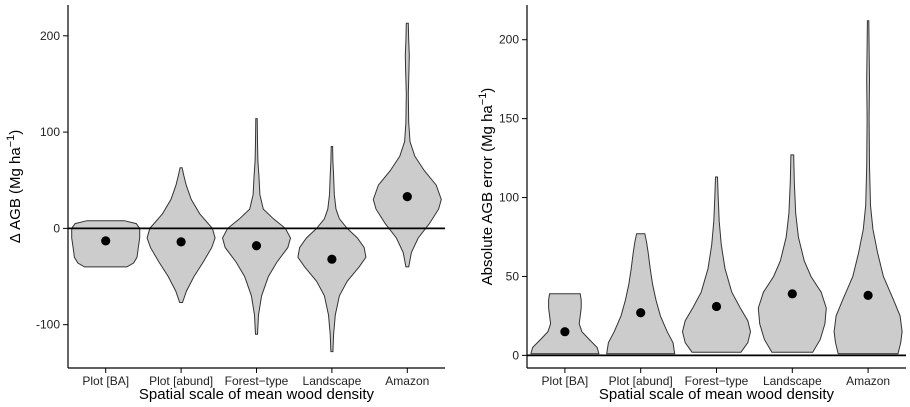 The height and width of the screenshot is (407, 910). Describe the element at coordinates (50, 36) in the screenshot. I see `y-tick-label-0-3: 200` at that location.